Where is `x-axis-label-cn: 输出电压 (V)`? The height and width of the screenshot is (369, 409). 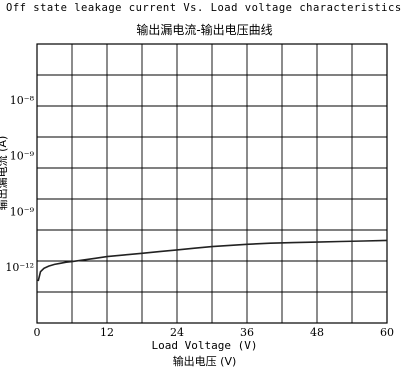
x-axis-label-cn: 输出电压 (V) is located at coordinates (204, 361).